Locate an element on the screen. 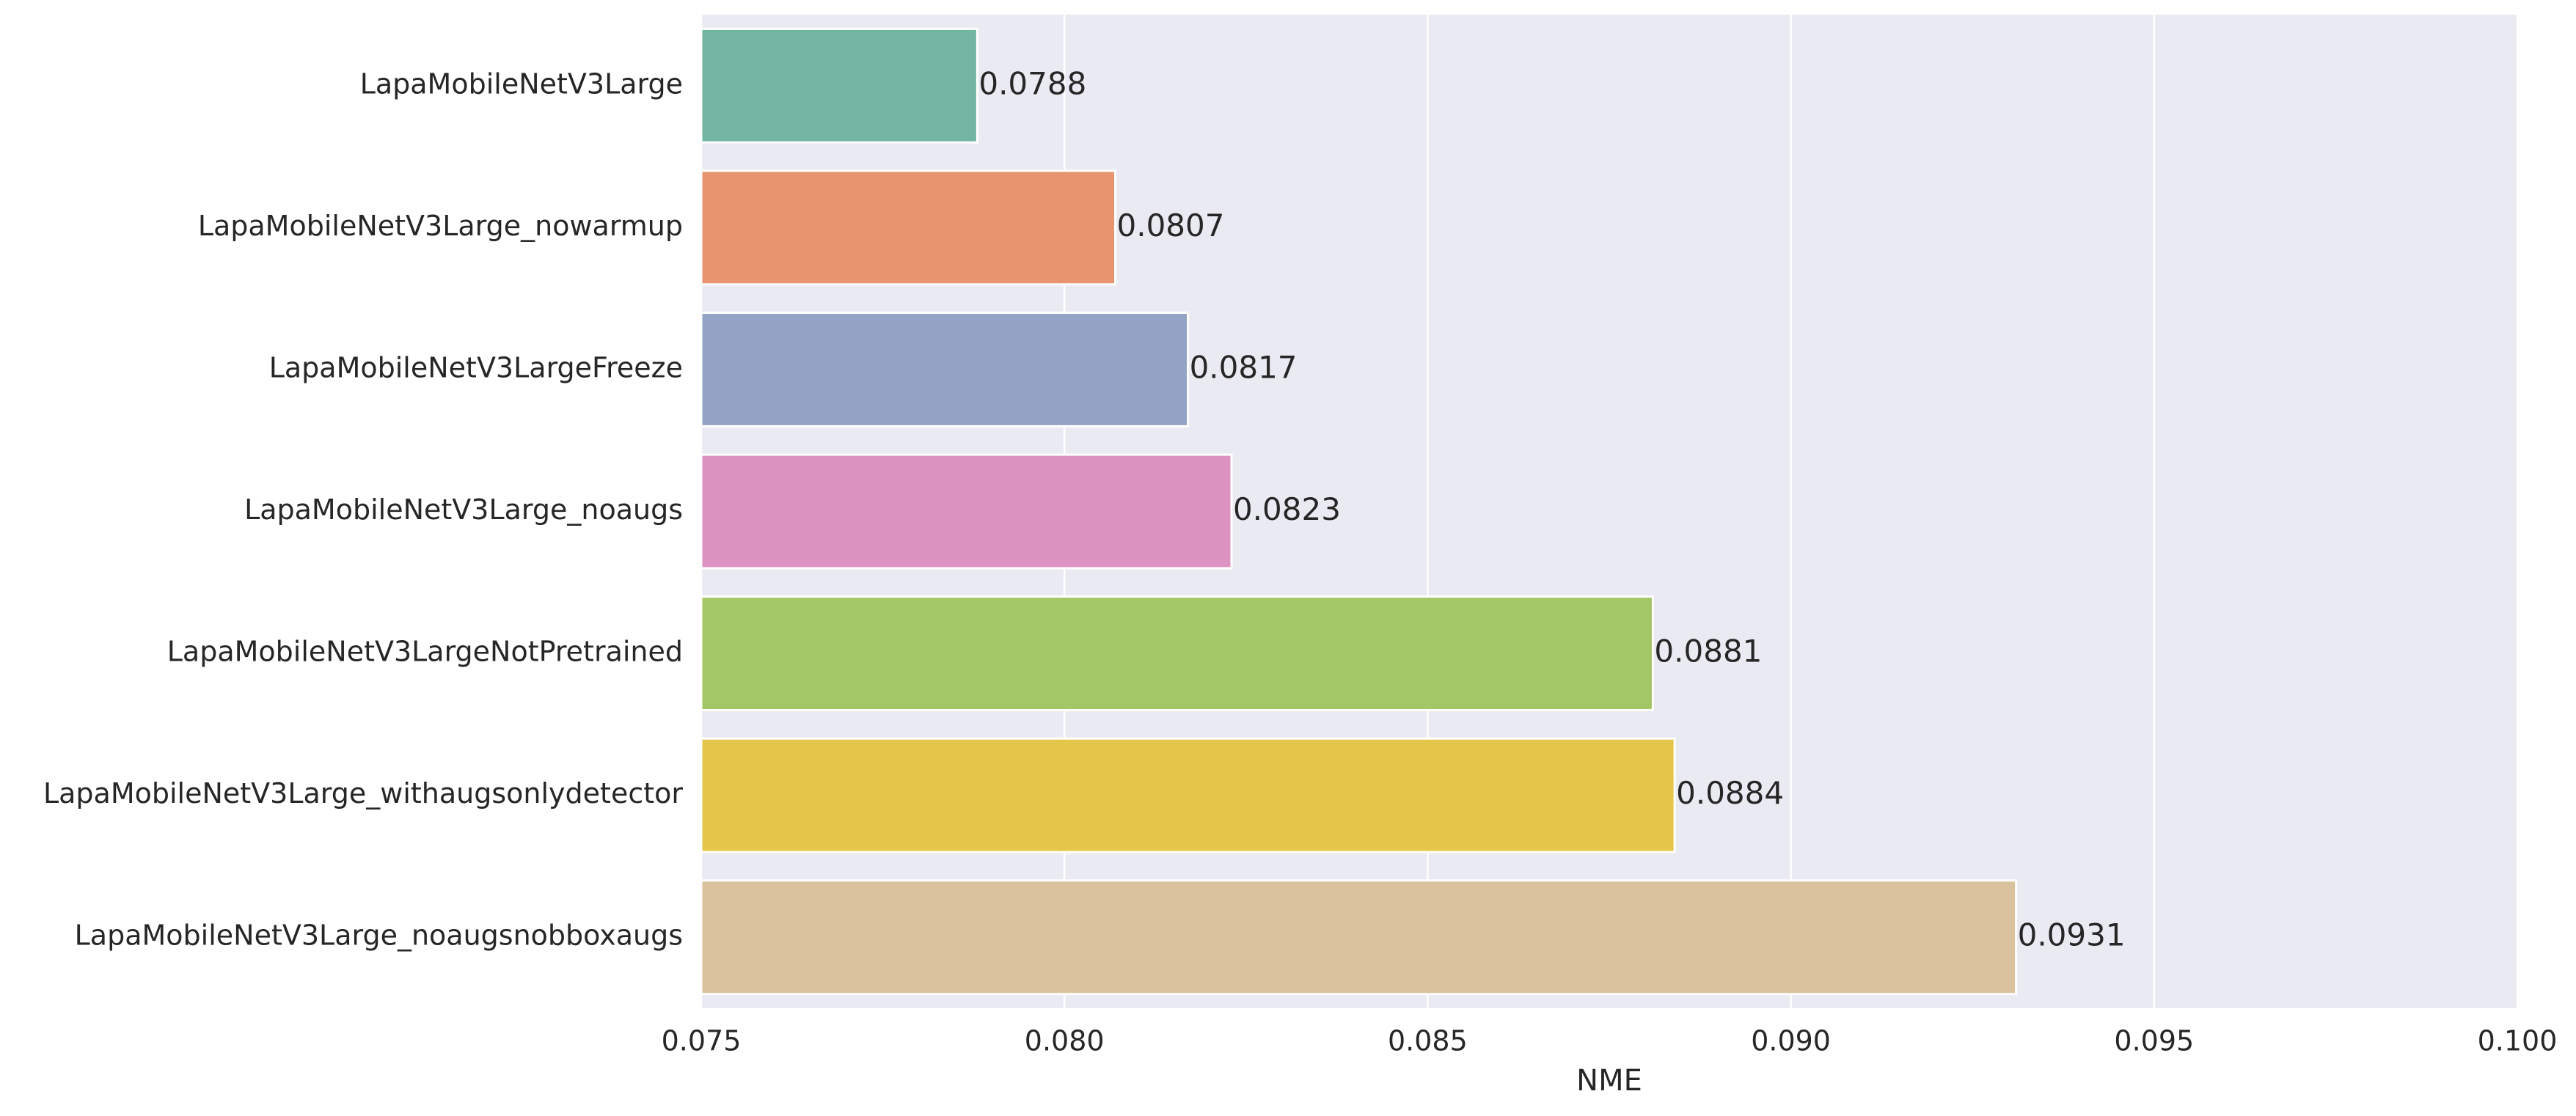 This screenshot has width=2576, height=1116. x-axis-label: NME is located at coordinates (1609, 1081).